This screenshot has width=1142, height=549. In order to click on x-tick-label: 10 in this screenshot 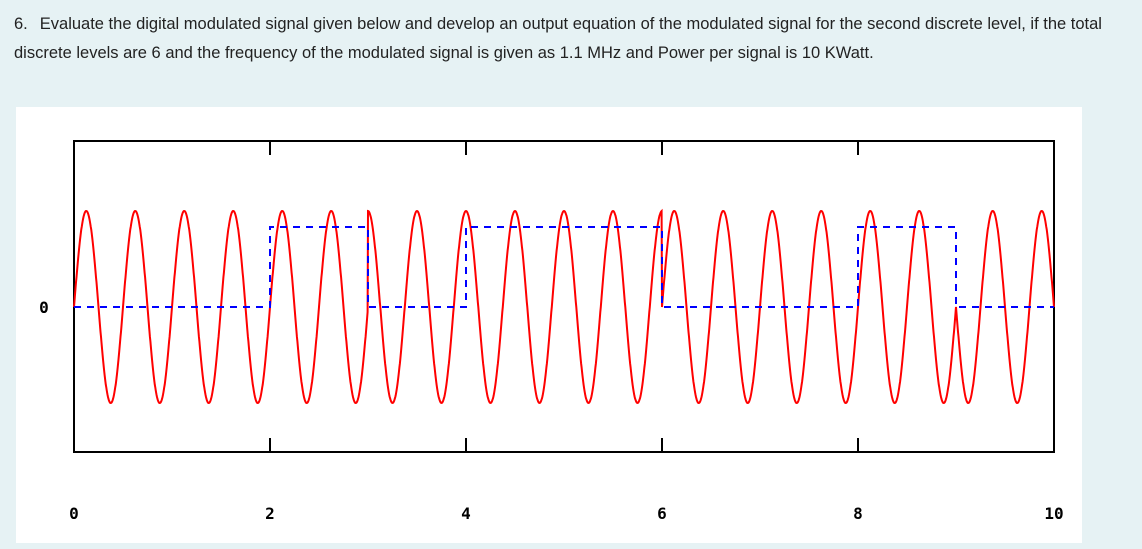, I will do `click(1053, 513)`.